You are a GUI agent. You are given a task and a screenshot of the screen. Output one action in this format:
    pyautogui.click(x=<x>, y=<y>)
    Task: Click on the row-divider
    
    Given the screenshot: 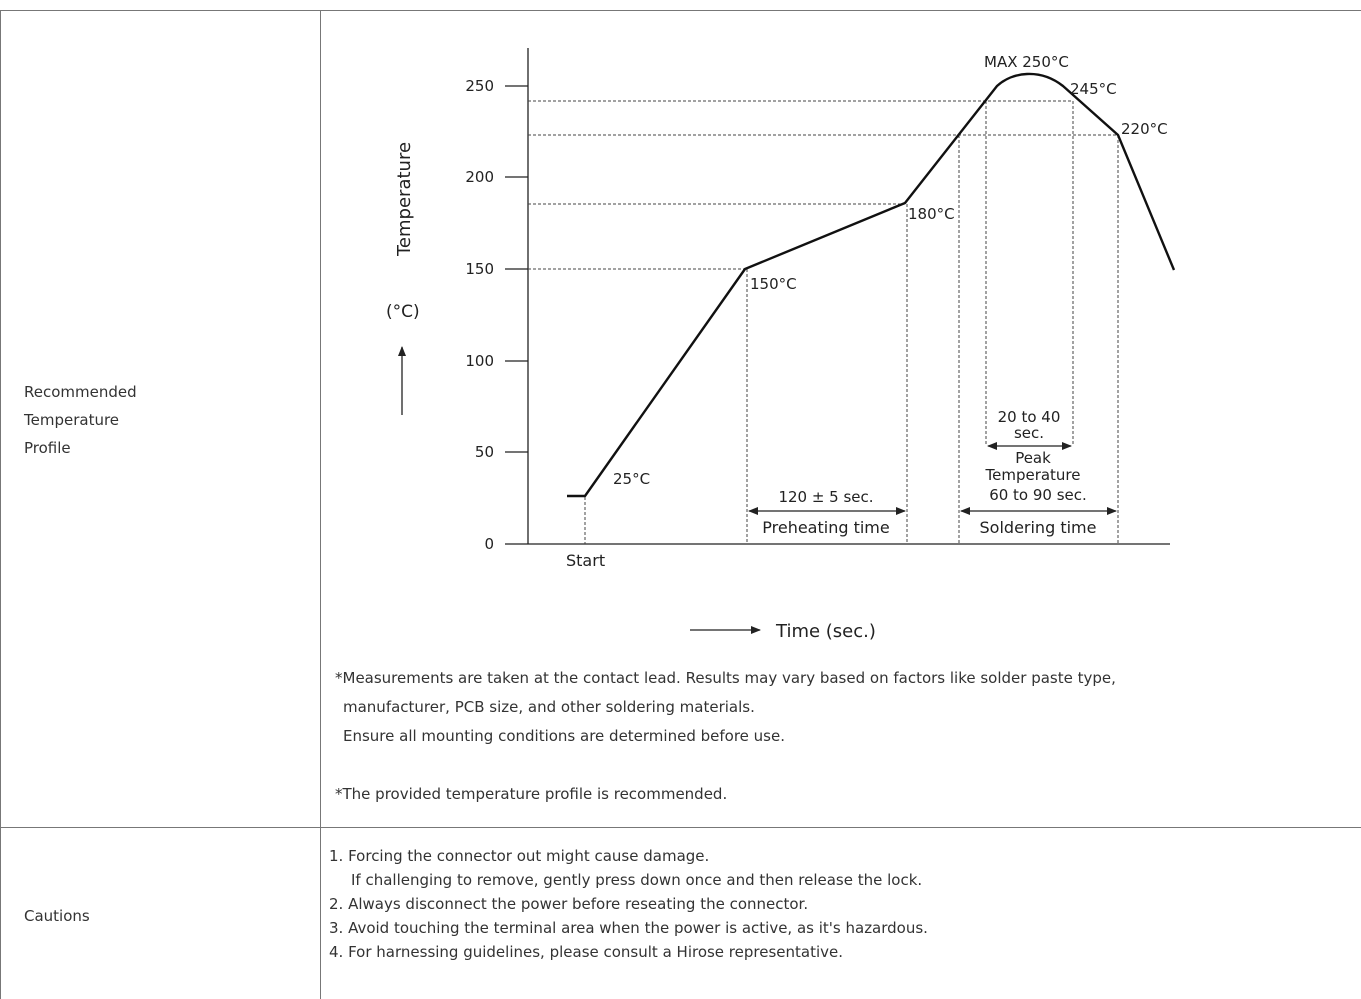 What is the action you would take?
    pyautogui.click(x=680, y=827)
    